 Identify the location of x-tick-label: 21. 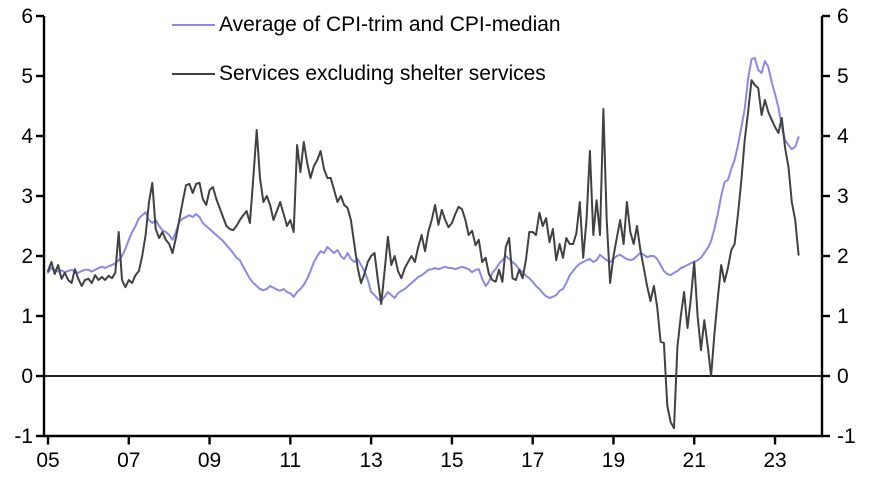
(694, 460).